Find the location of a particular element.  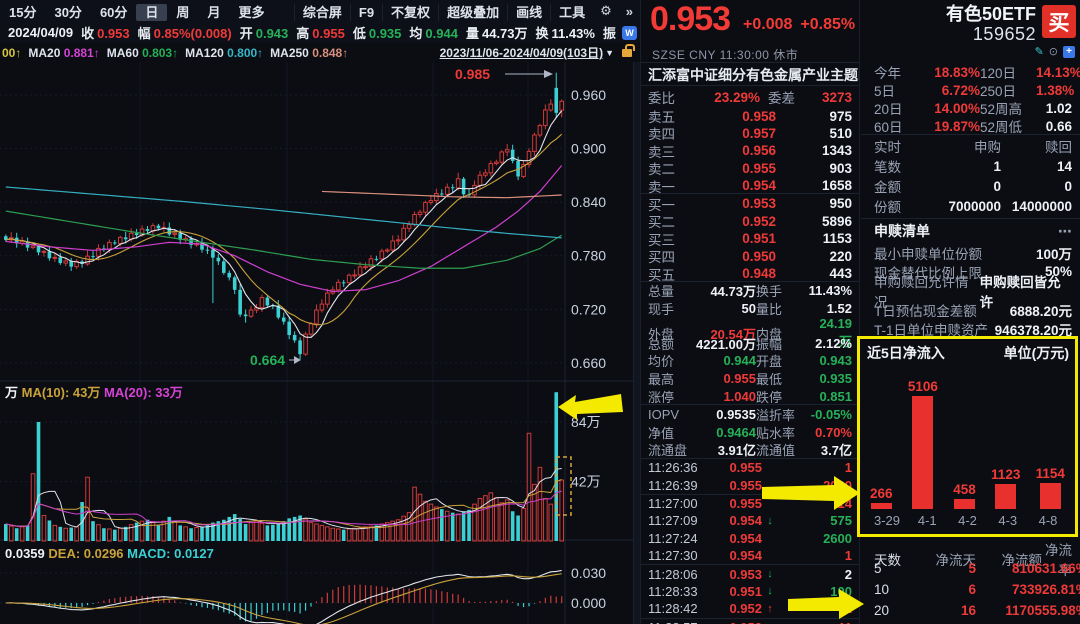

info-label-1: 幅 is located at coordinates (144, 33).